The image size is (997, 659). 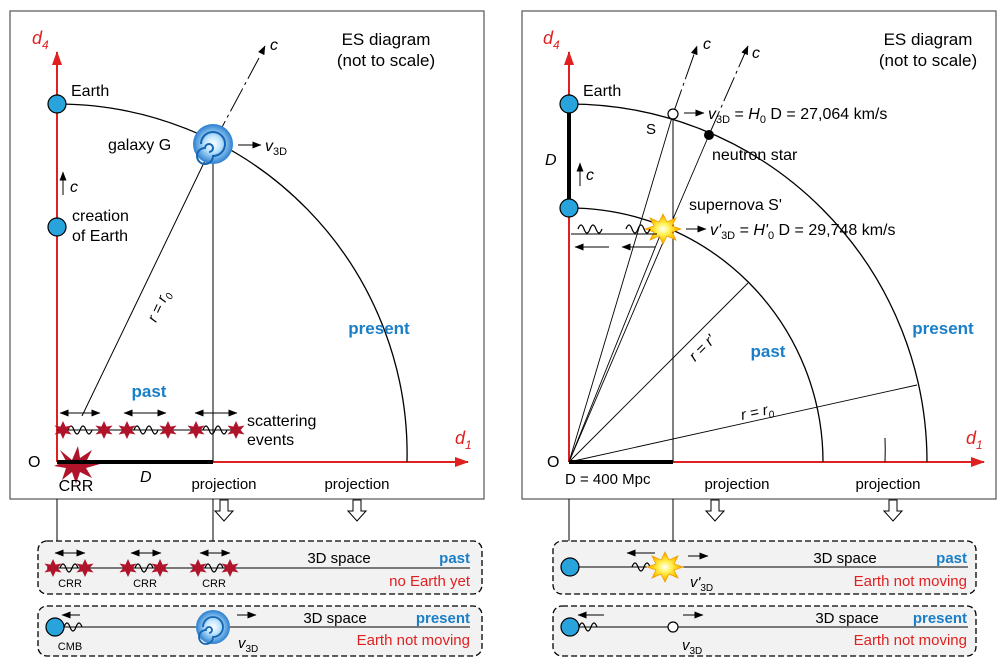 What do you see at coordinates (147, 280) in the screenshot?
I see `left-radius-line` at bounding box center [147, 280].